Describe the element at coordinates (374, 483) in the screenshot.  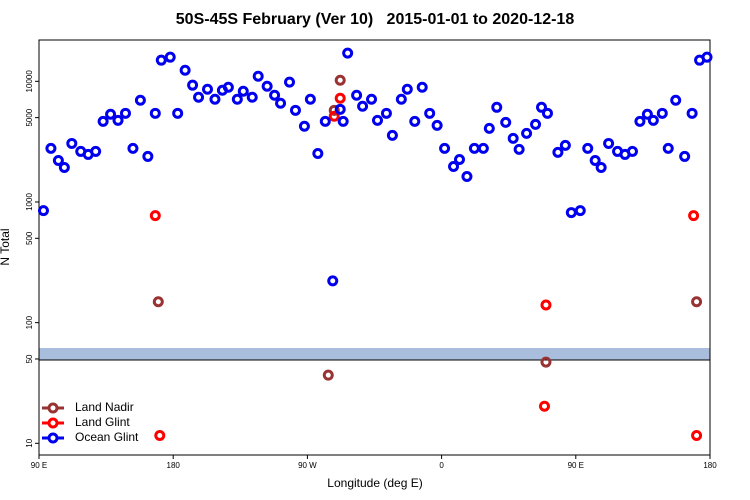
I see `x-axis-label: Longitude (deg E)` at that location.